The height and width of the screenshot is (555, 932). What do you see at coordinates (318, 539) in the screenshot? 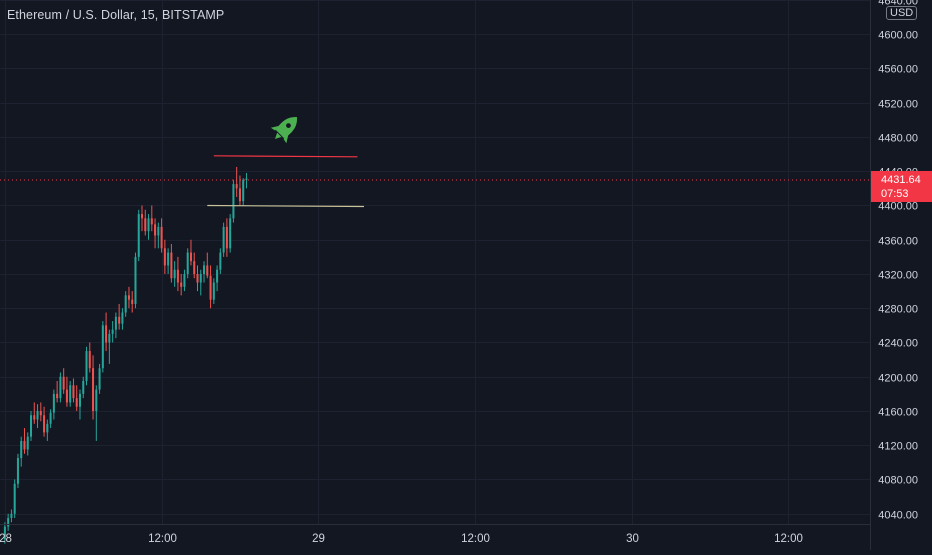
I see `x-tick-label: 29` at bounding box center [318, 539].